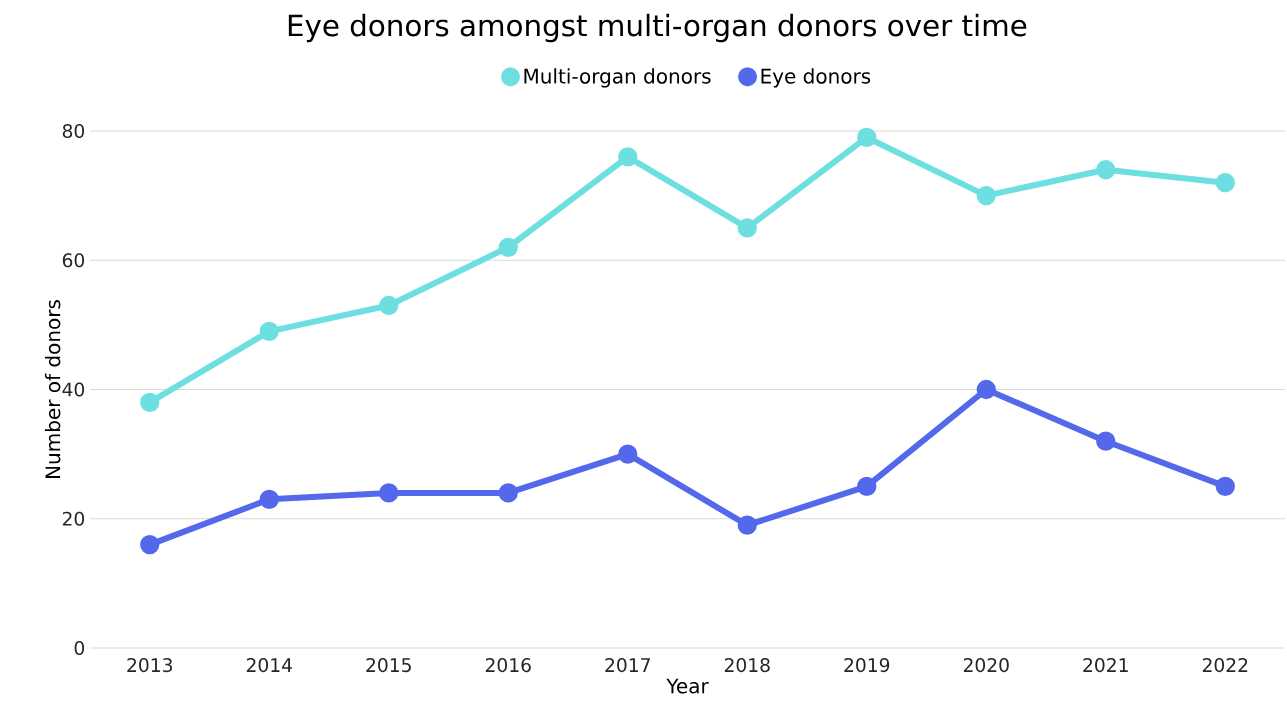 This screenshot has width=1287, height=712. Describe the element at coordinates (73, 389) in the screenshot. I see `y-tick-label: 40` at that location.